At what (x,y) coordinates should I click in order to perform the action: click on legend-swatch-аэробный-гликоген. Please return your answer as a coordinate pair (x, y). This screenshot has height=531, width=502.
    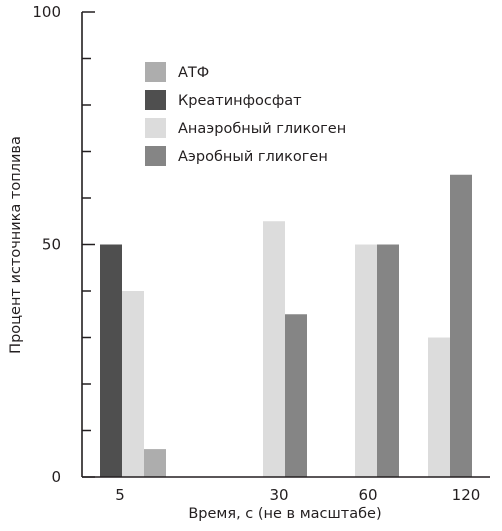
    Looking at the image, I should click on (155, 156).